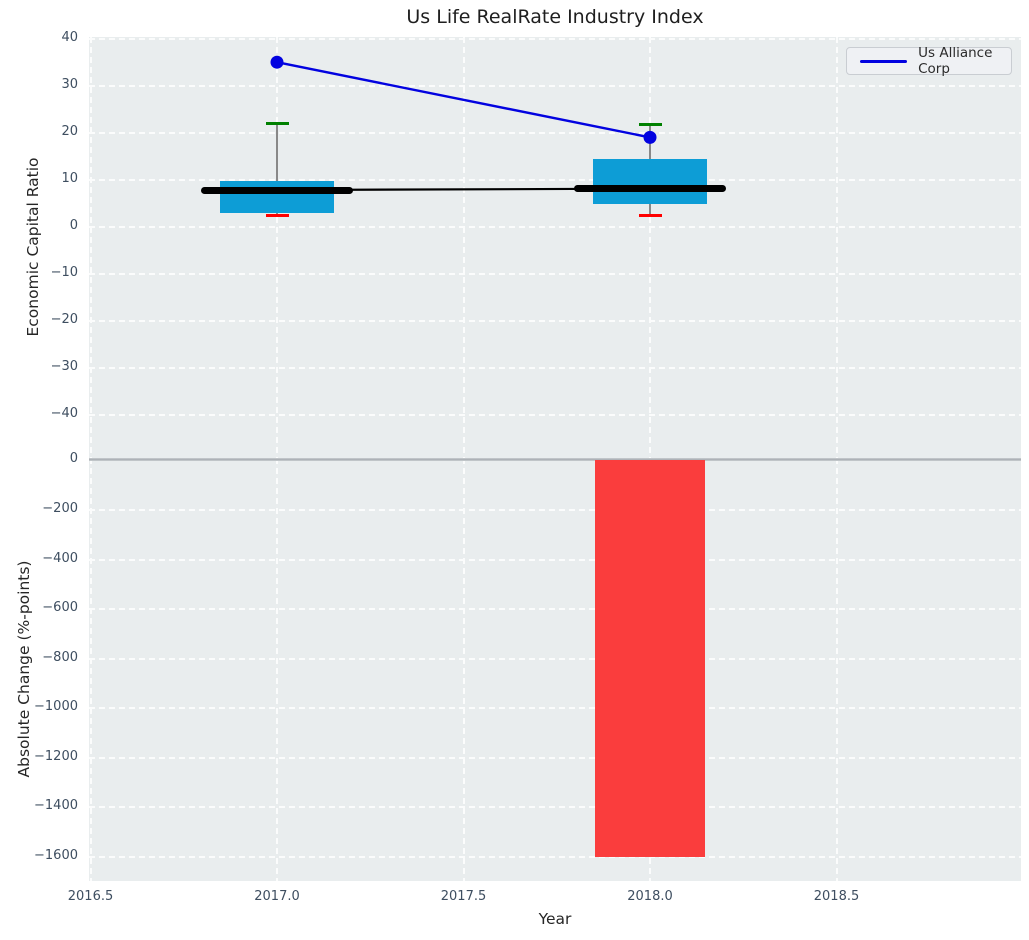 This screenshot has height=940, width=1029. I want to click on x-tick-label: 2018.0, so click(650, 896).